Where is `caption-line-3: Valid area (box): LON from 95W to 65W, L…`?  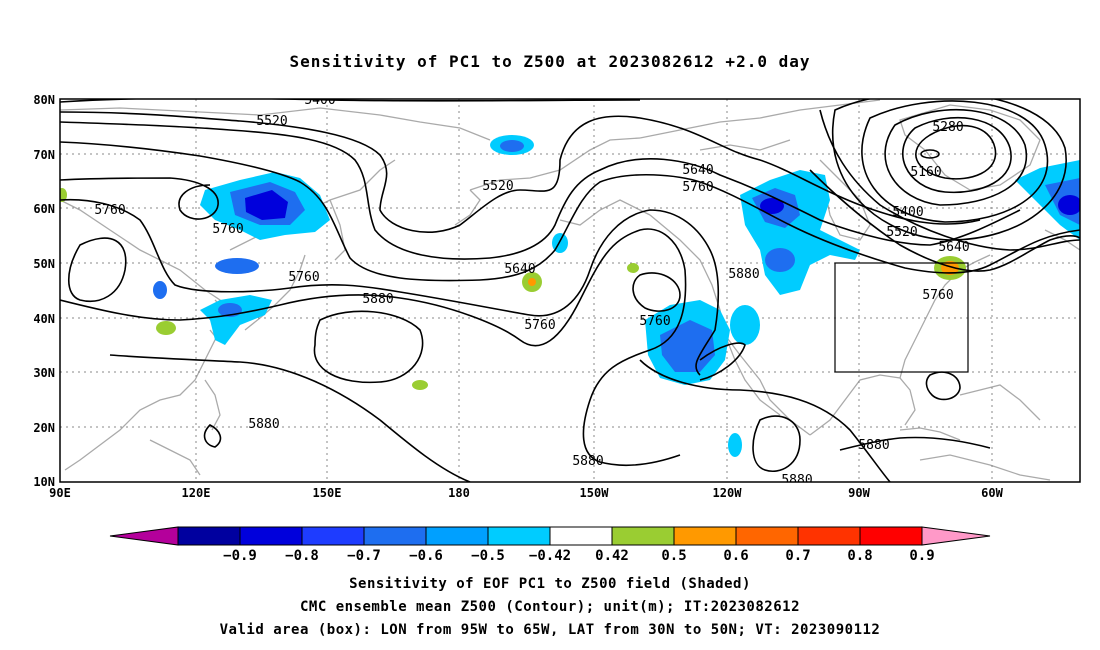 caption-line-3: Valid area (box): LON from 95W to 65W, L… is located at coordinates (550, 630).